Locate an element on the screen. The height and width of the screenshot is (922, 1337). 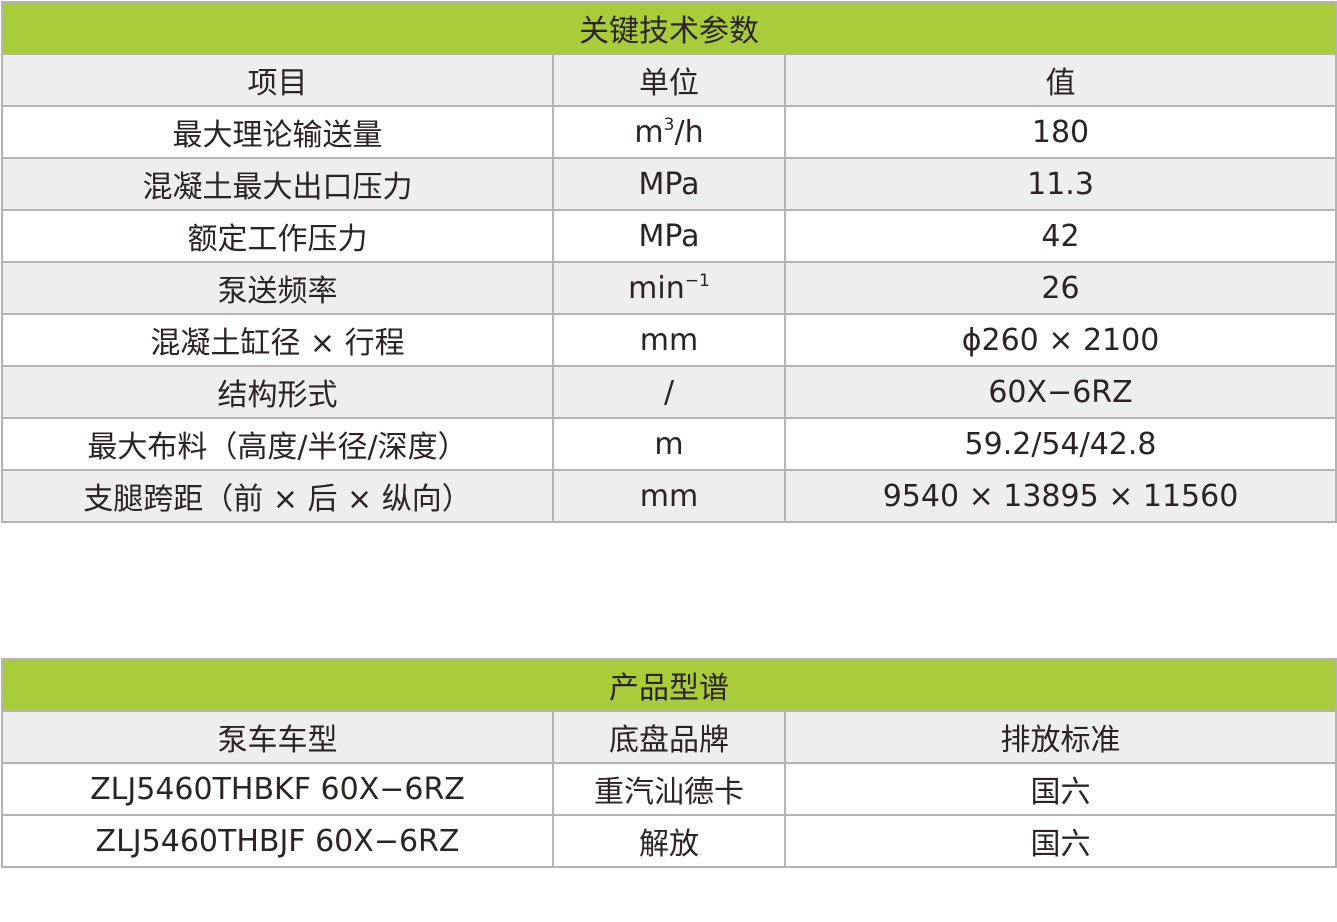
header-row: 项目 单位 值 is located at coordinates (669, 80).